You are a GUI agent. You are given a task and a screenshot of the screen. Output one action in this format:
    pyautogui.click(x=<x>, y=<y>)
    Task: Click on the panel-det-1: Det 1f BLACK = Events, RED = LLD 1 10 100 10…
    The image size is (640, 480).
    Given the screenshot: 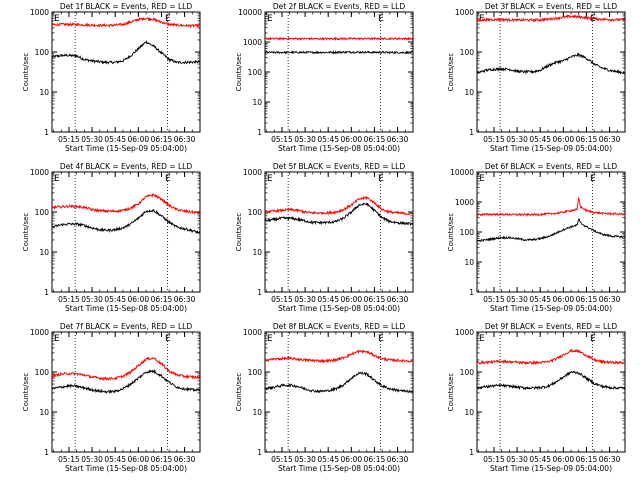 What is the action you would take?
    pyautogui.click(x=111, y=77)
    